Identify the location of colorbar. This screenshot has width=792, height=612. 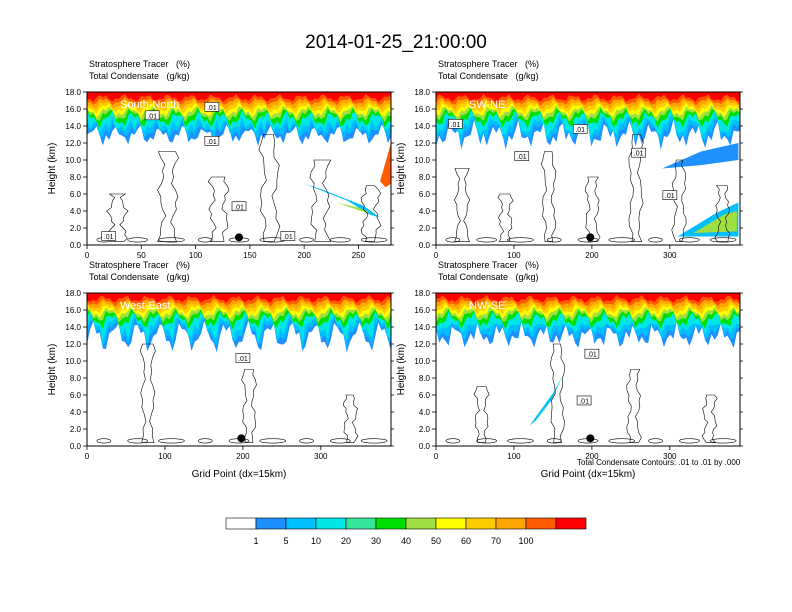
(406, 523).